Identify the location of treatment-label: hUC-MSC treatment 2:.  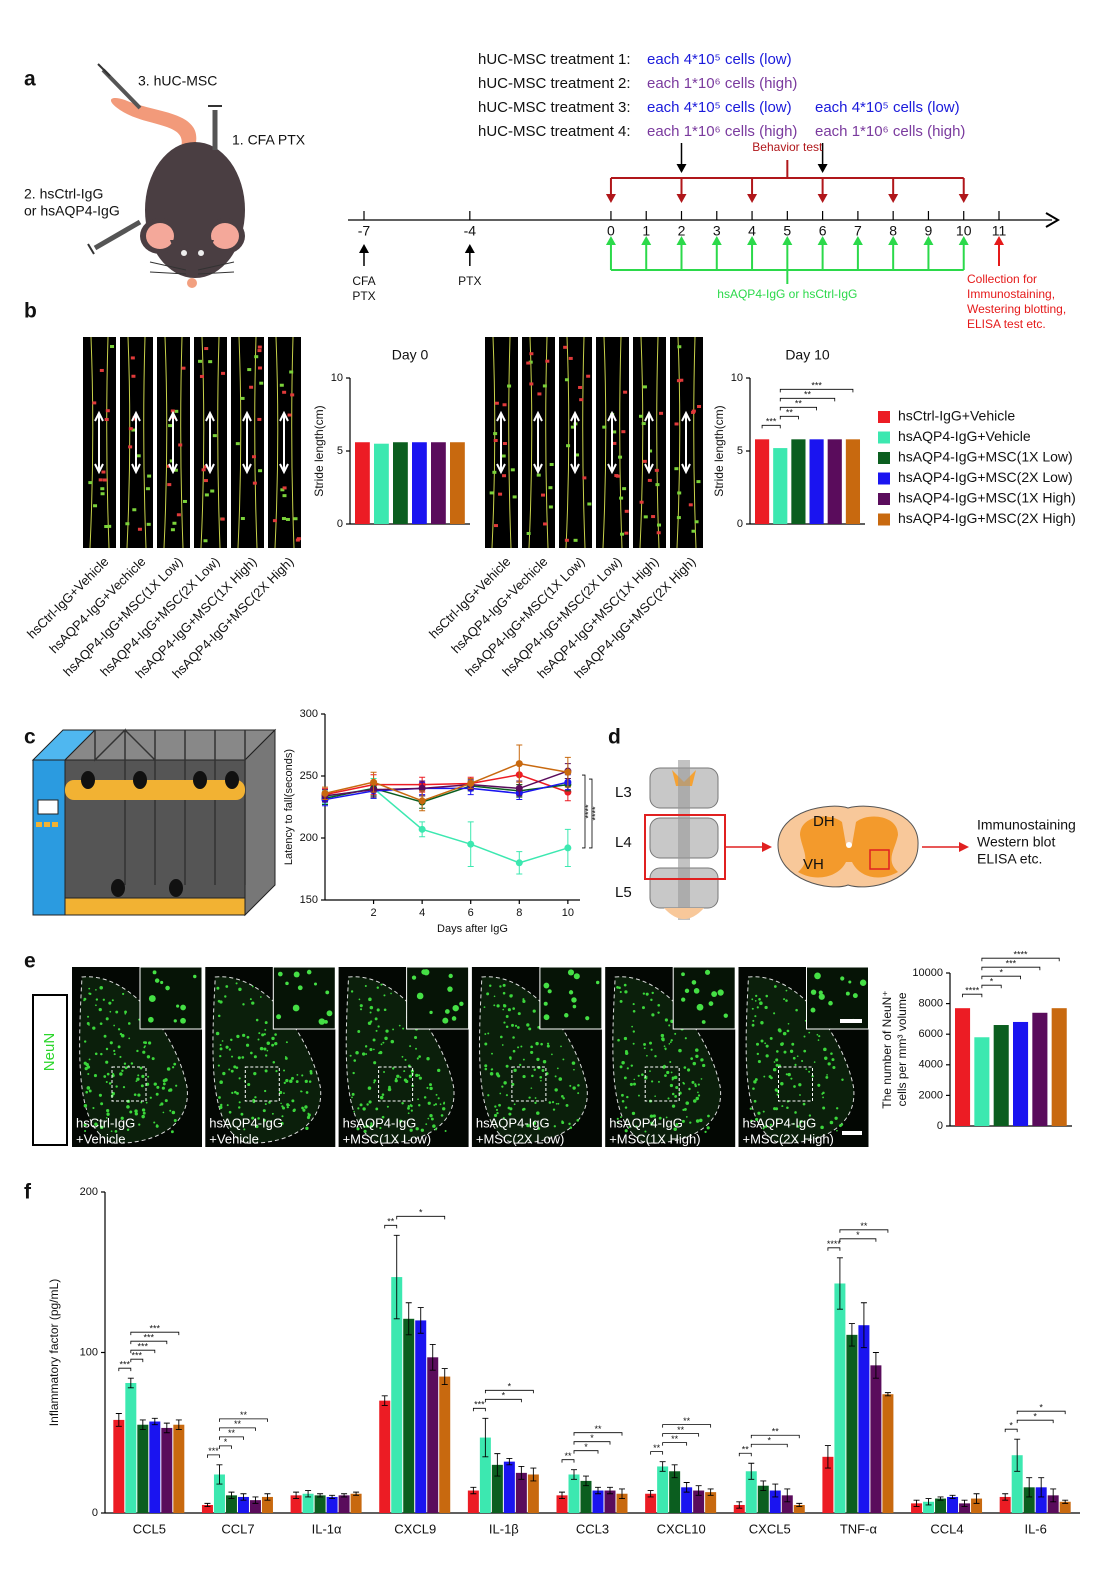
(554, 83).